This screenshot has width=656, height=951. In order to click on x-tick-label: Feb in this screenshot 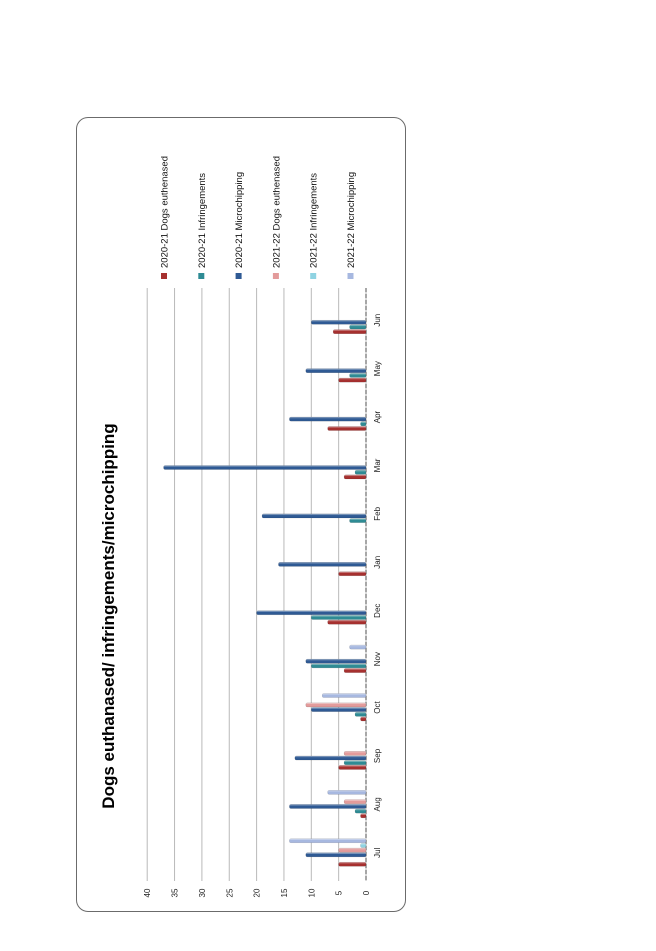, I will do `click(377, 513)`.